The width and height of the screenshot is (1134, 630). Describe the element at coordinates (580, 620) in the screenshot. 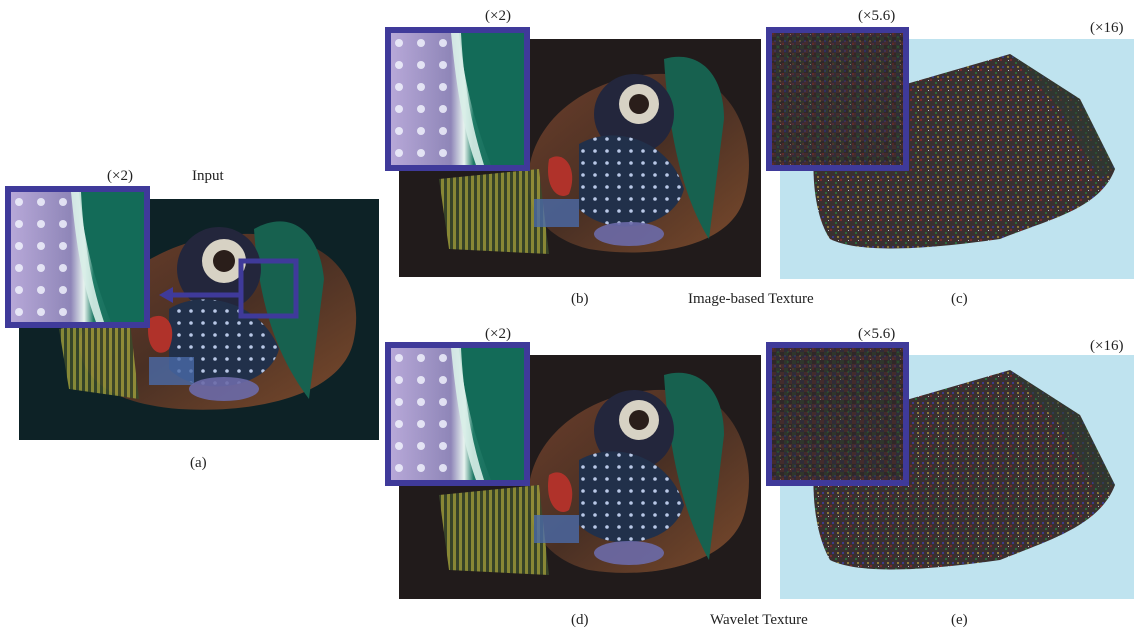

I see `panel-d-caption: (d)` at that location.